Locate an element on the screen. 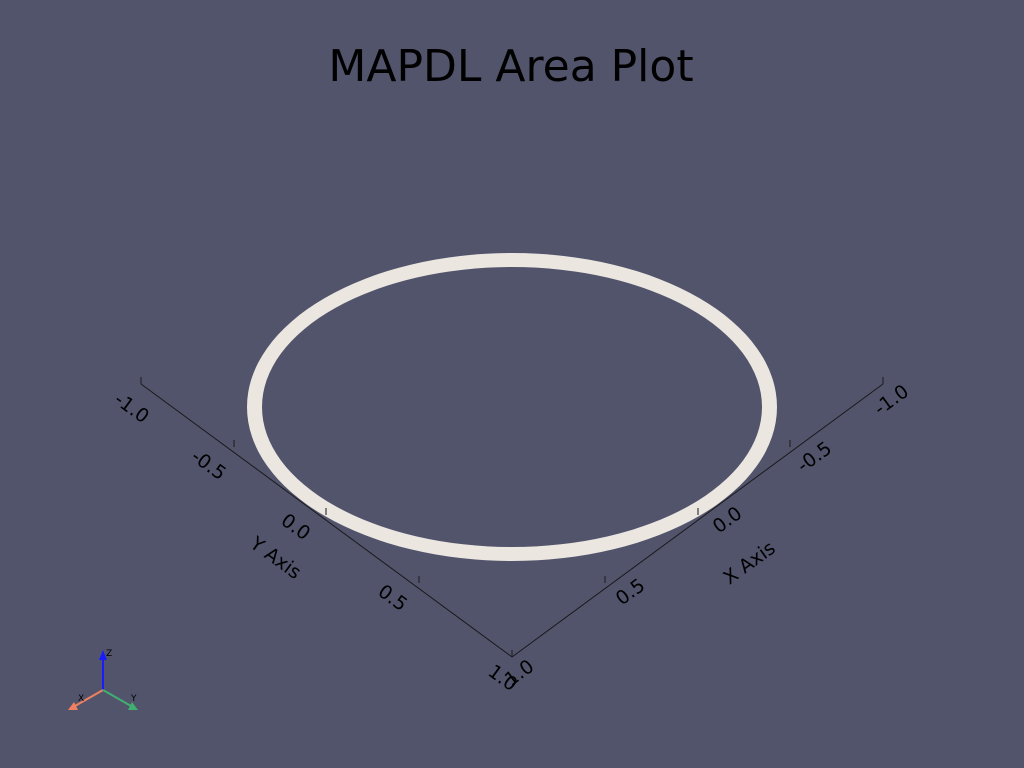  triad-z-arrowhead is located at coordinates (103, 655).